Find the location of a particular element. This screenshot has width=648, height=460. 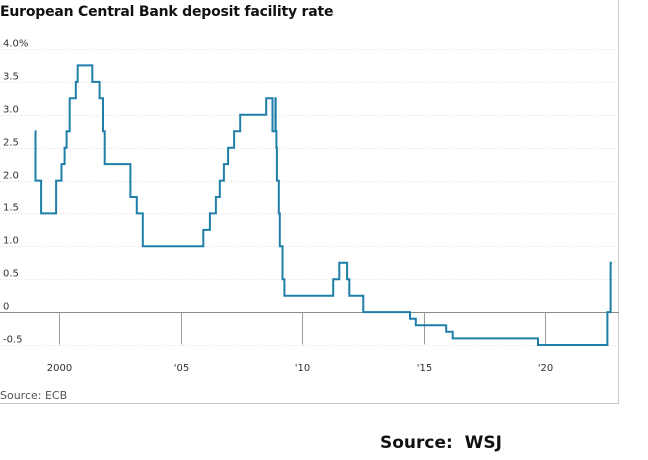

y-tick-label: 1.0 is located at coordinates (11, 241).